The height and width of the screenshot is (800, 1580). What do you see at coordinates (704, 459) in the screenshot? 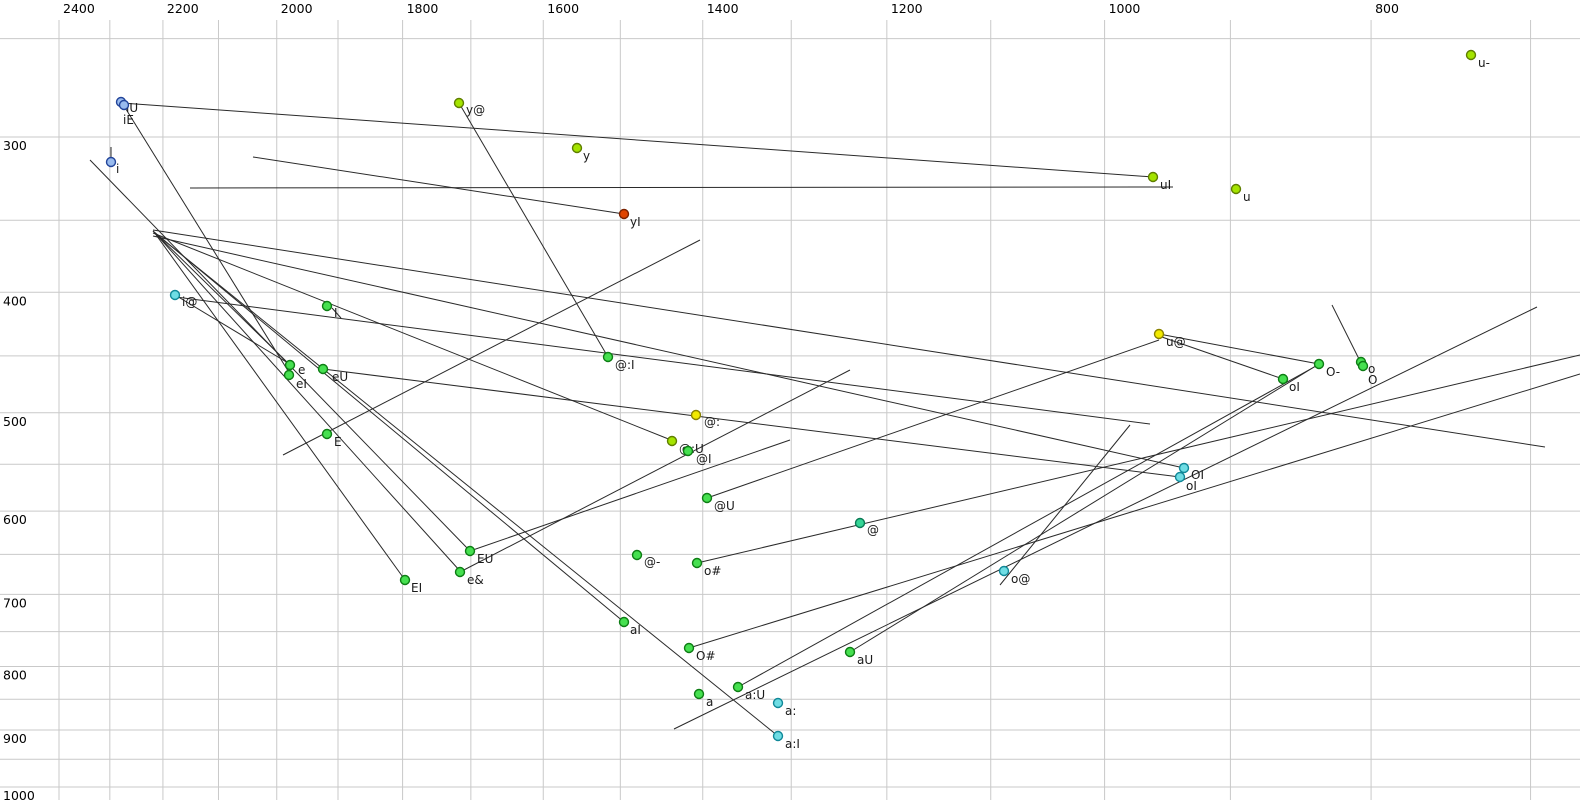
I see `vowel-point-label: @I` at bounding box center [704, 459].